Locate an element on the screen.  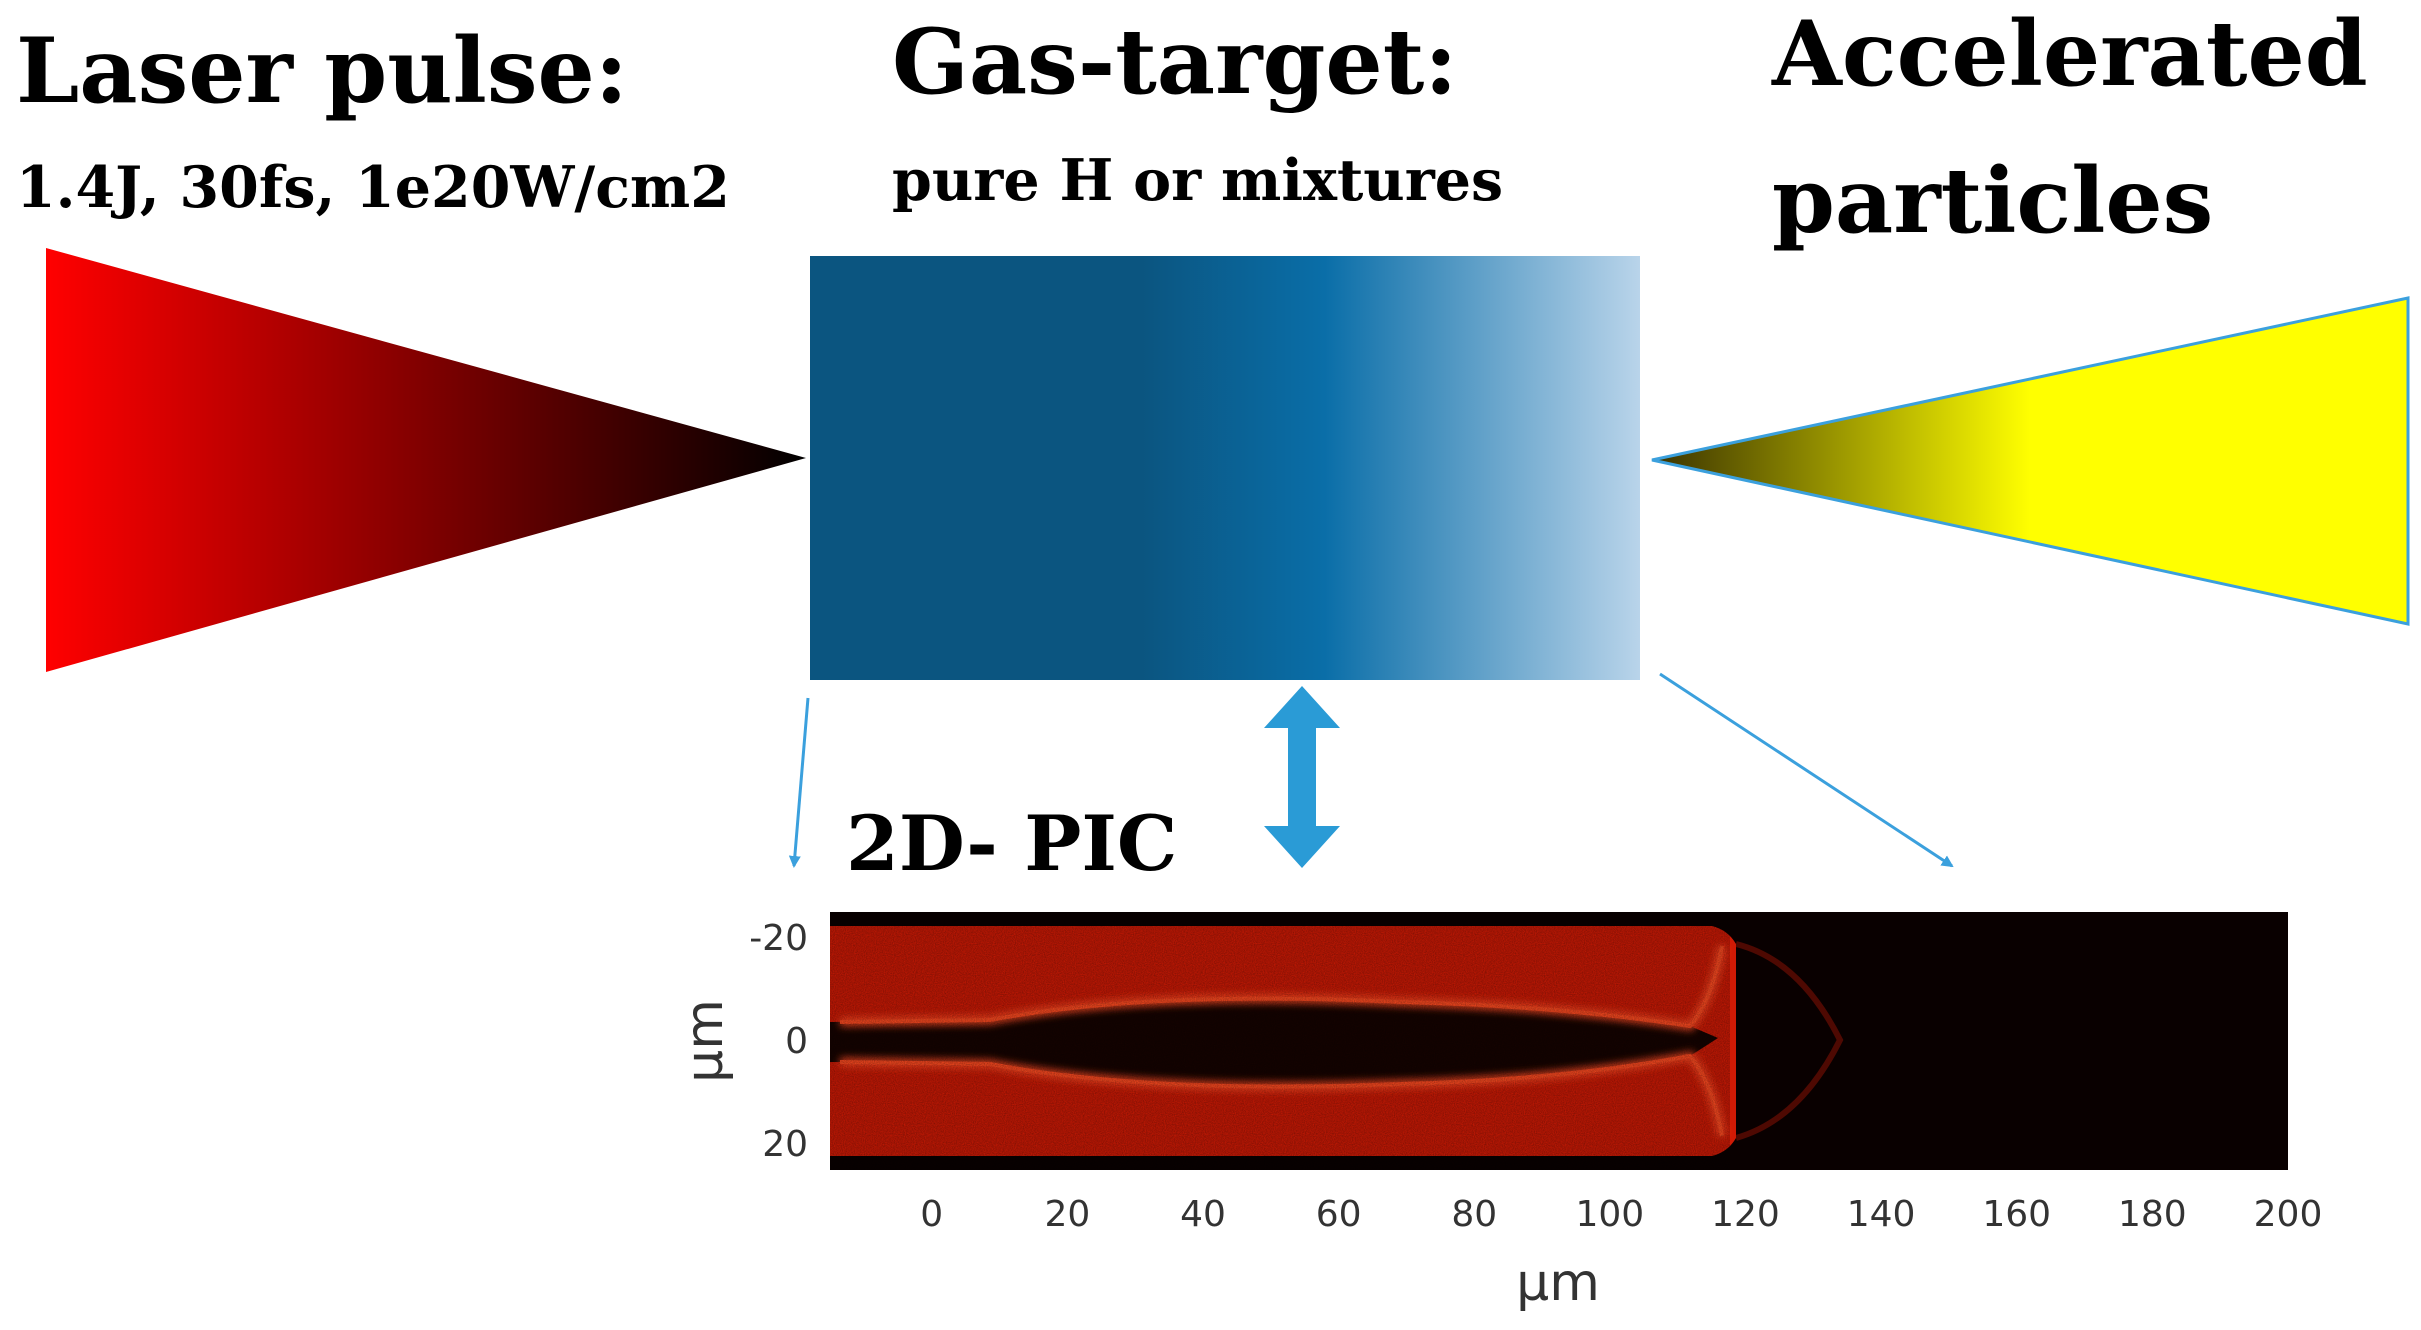
x-tick-label: 180 is located at coordinates (2152, 1214).